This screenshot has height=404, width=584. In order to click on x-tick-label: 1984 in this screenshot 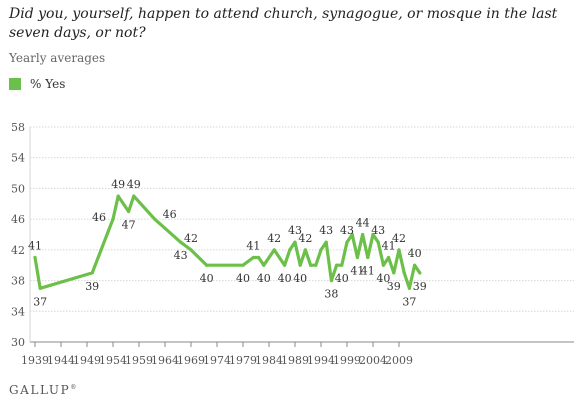, I will do `click(269, 360)`.